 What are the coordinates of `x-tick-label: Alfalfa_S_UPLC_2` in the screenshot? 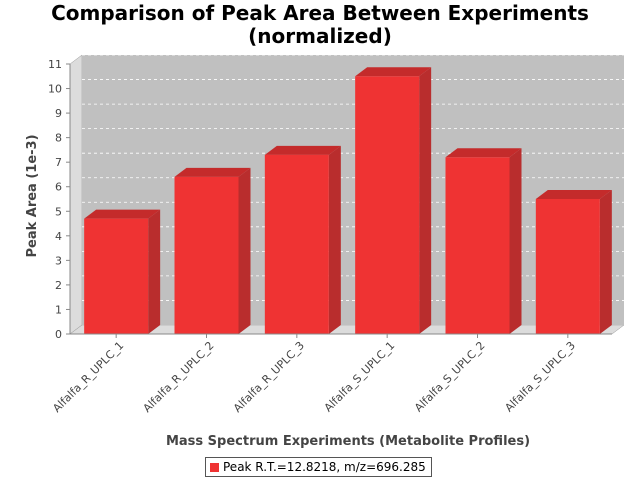 It's located at (450, 377).